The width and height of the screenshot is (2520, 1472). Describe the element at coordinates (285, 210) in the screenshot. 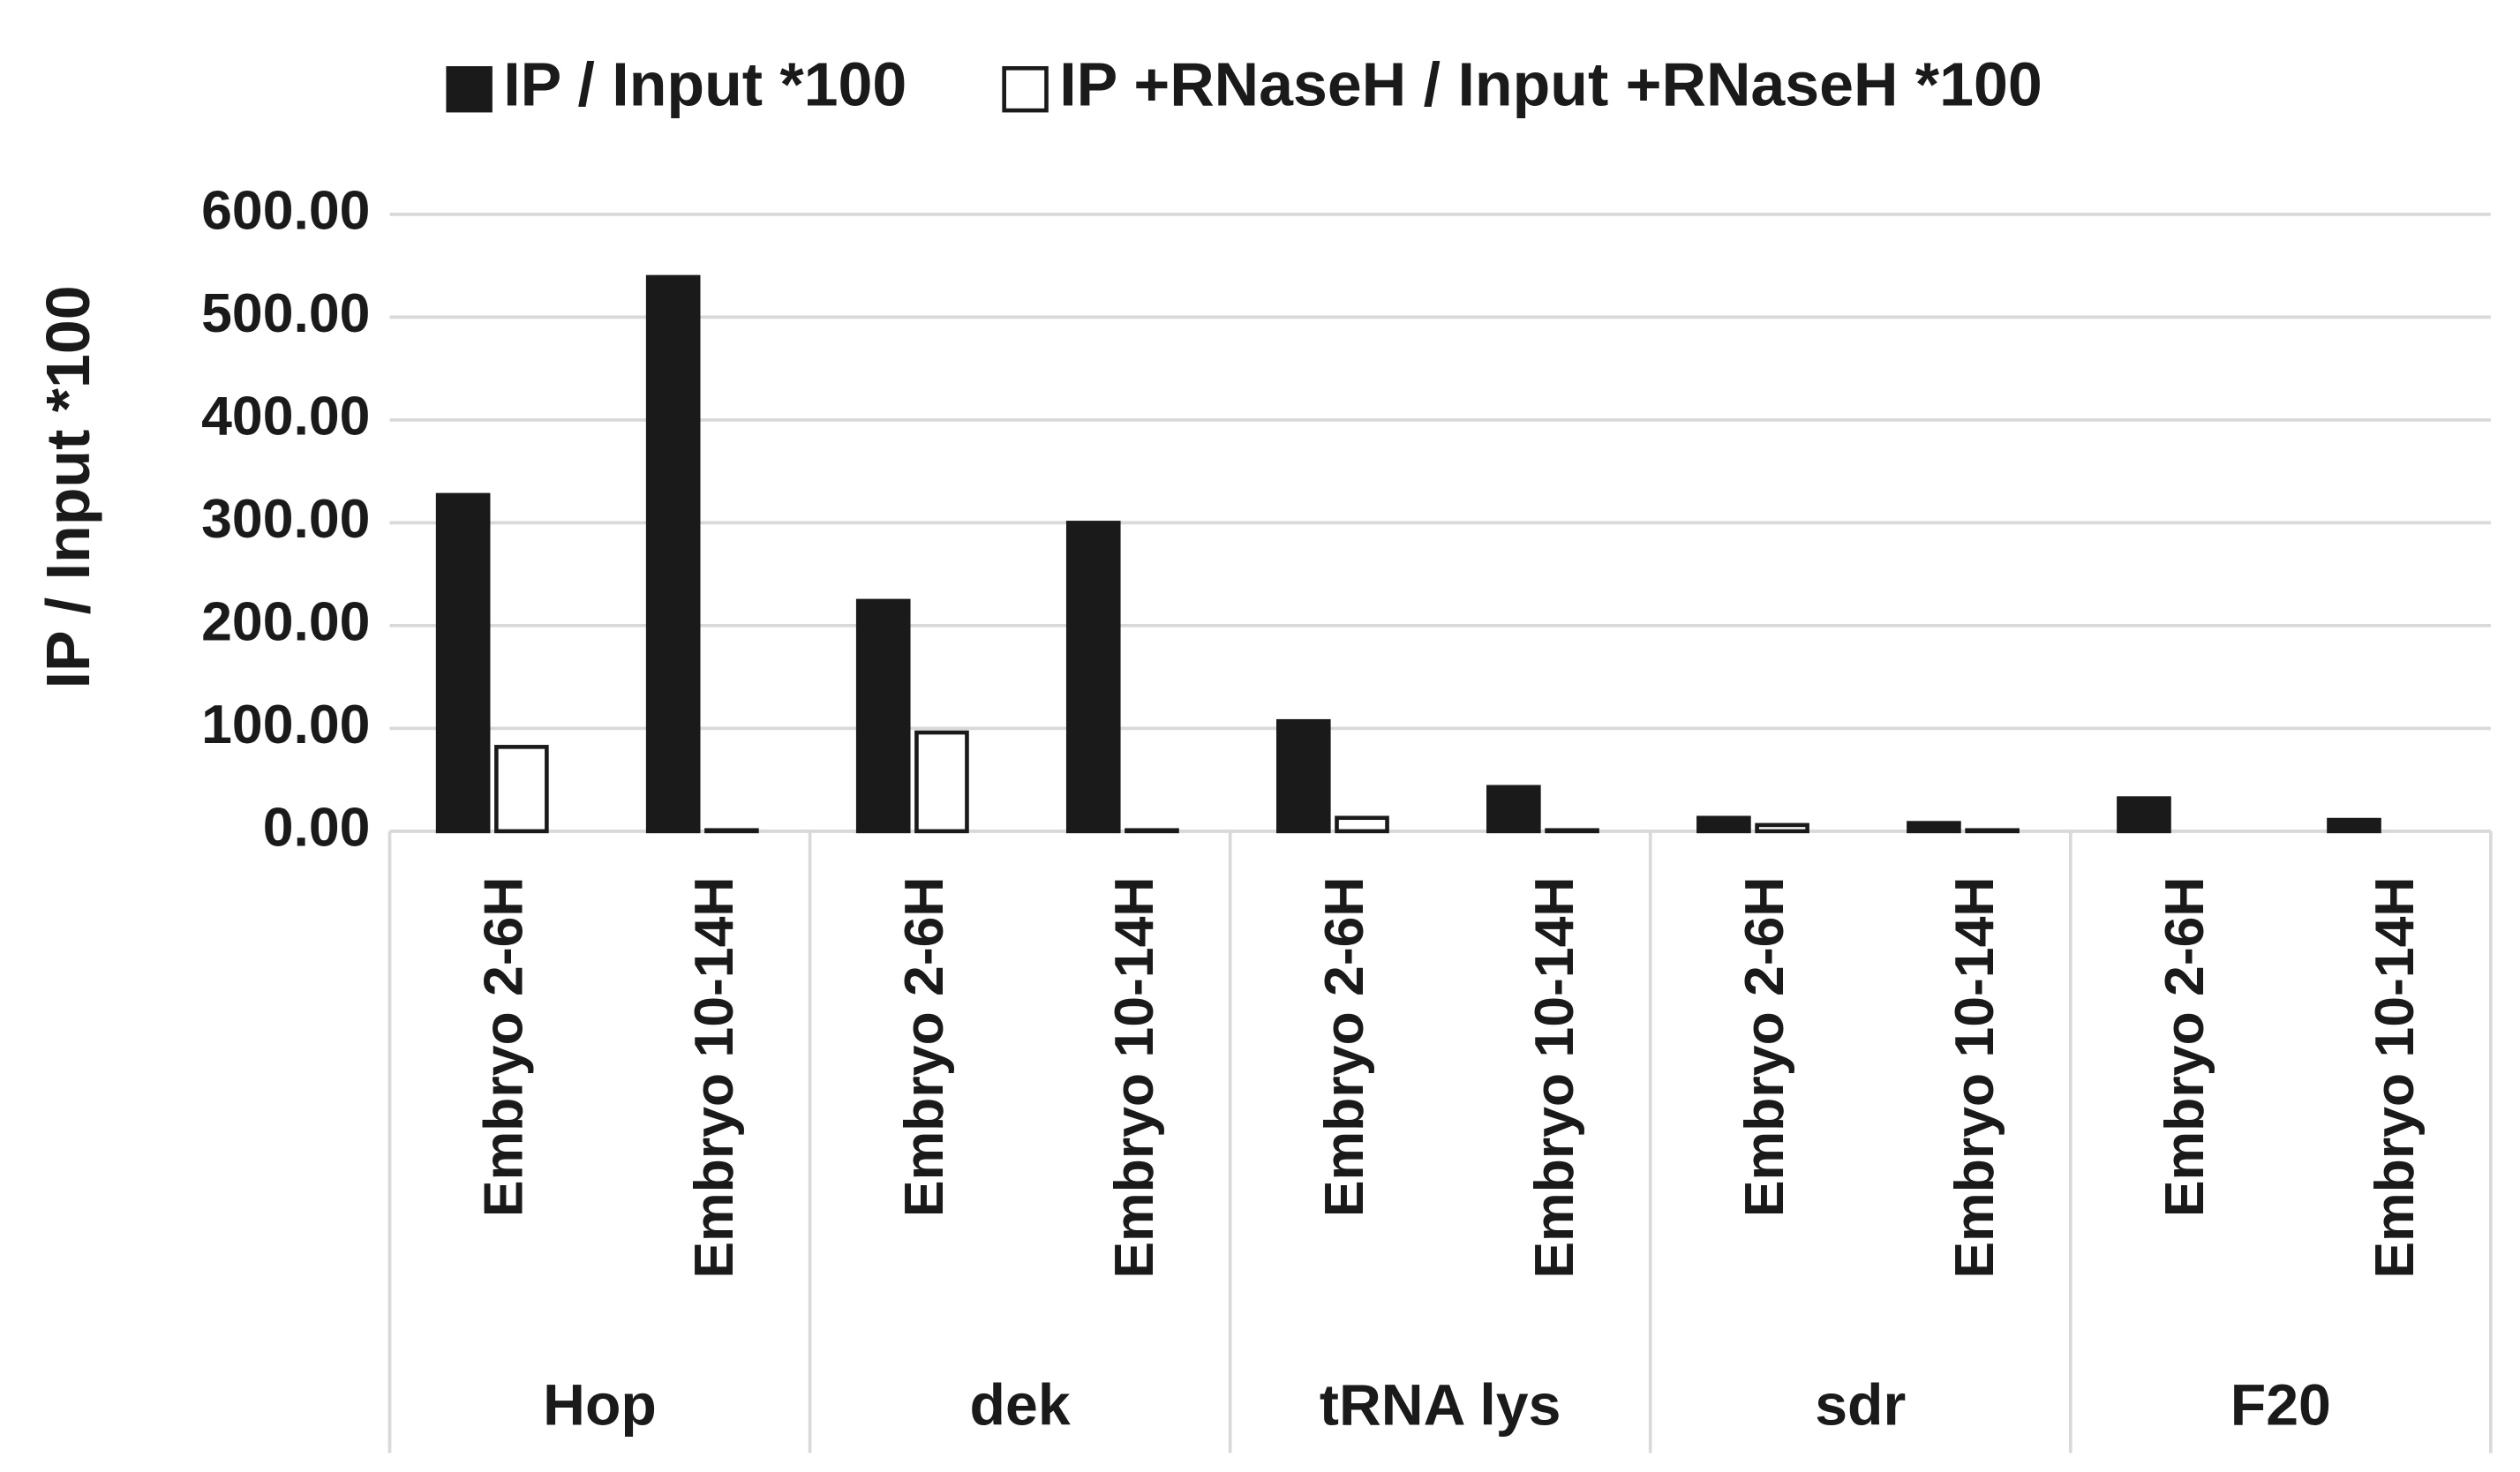

I see `y-tick-label: 600.00` at that location.